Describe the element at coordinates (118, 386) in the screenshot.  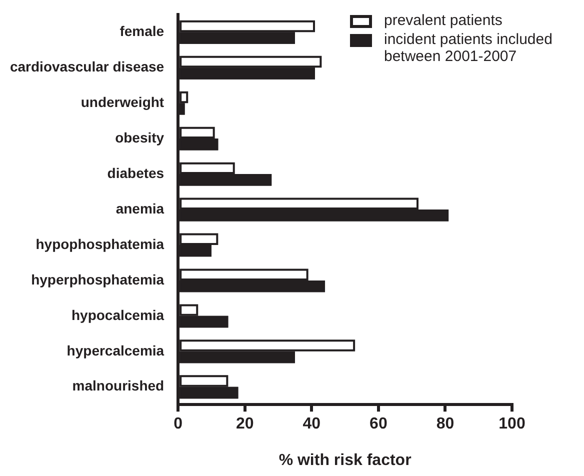
I see `y-tick-label: malnourished` at that location.